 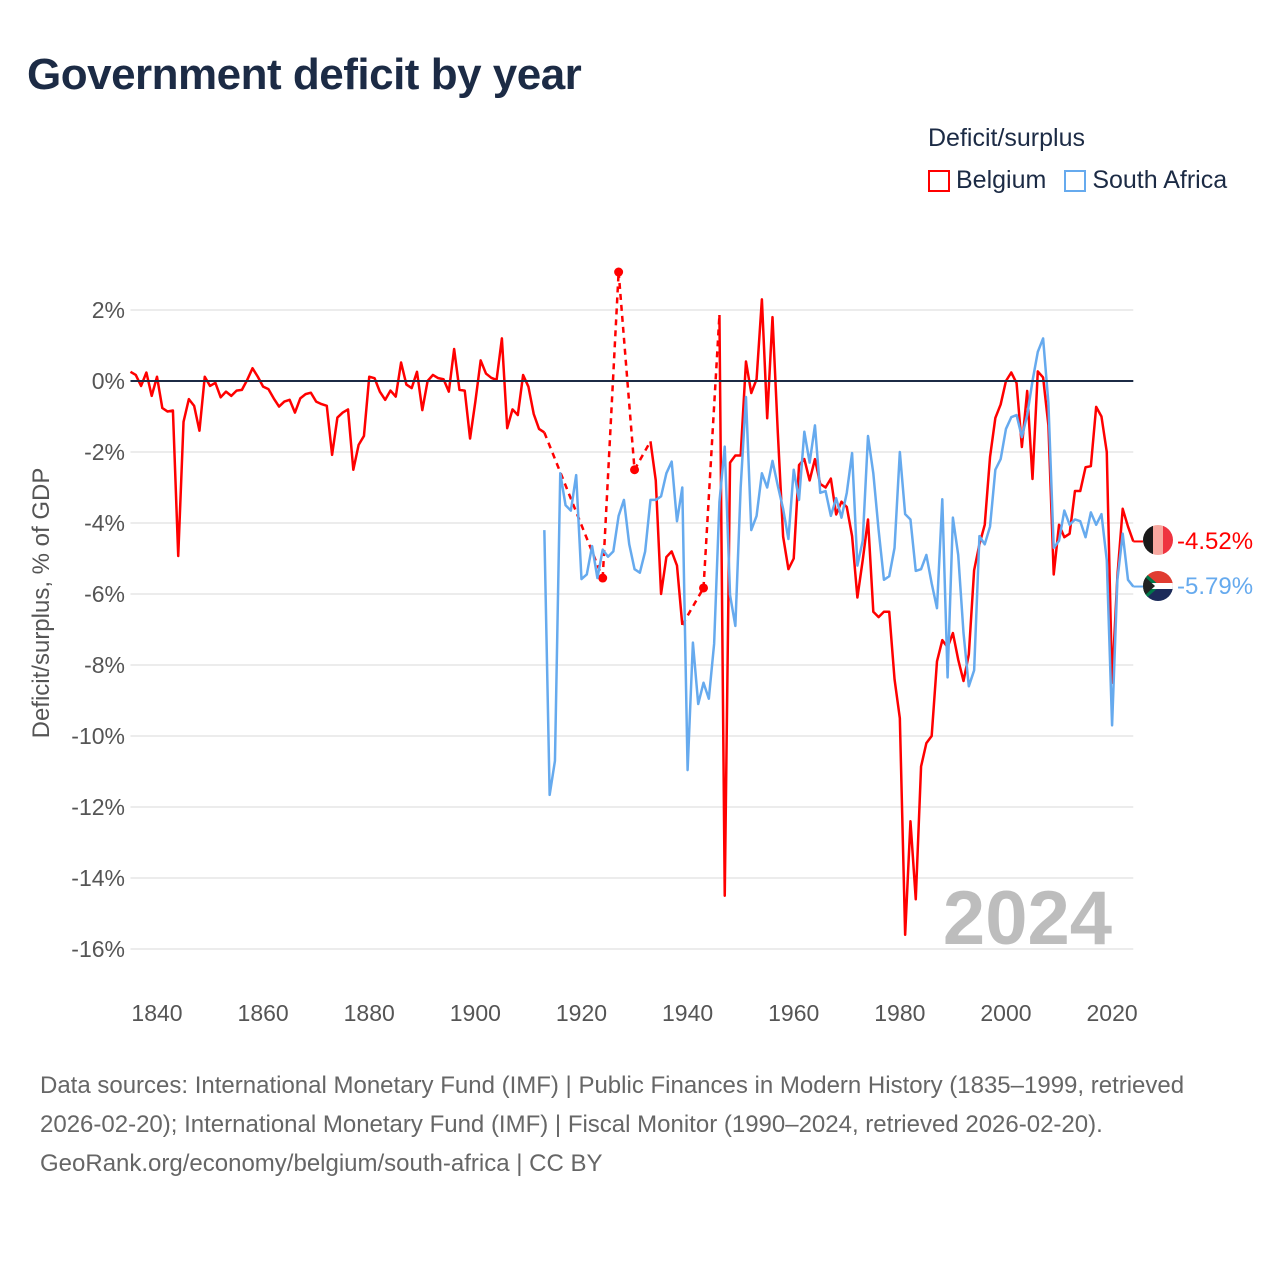 I want to click on legend-label: Belgium, so click(x=1001, y=180).